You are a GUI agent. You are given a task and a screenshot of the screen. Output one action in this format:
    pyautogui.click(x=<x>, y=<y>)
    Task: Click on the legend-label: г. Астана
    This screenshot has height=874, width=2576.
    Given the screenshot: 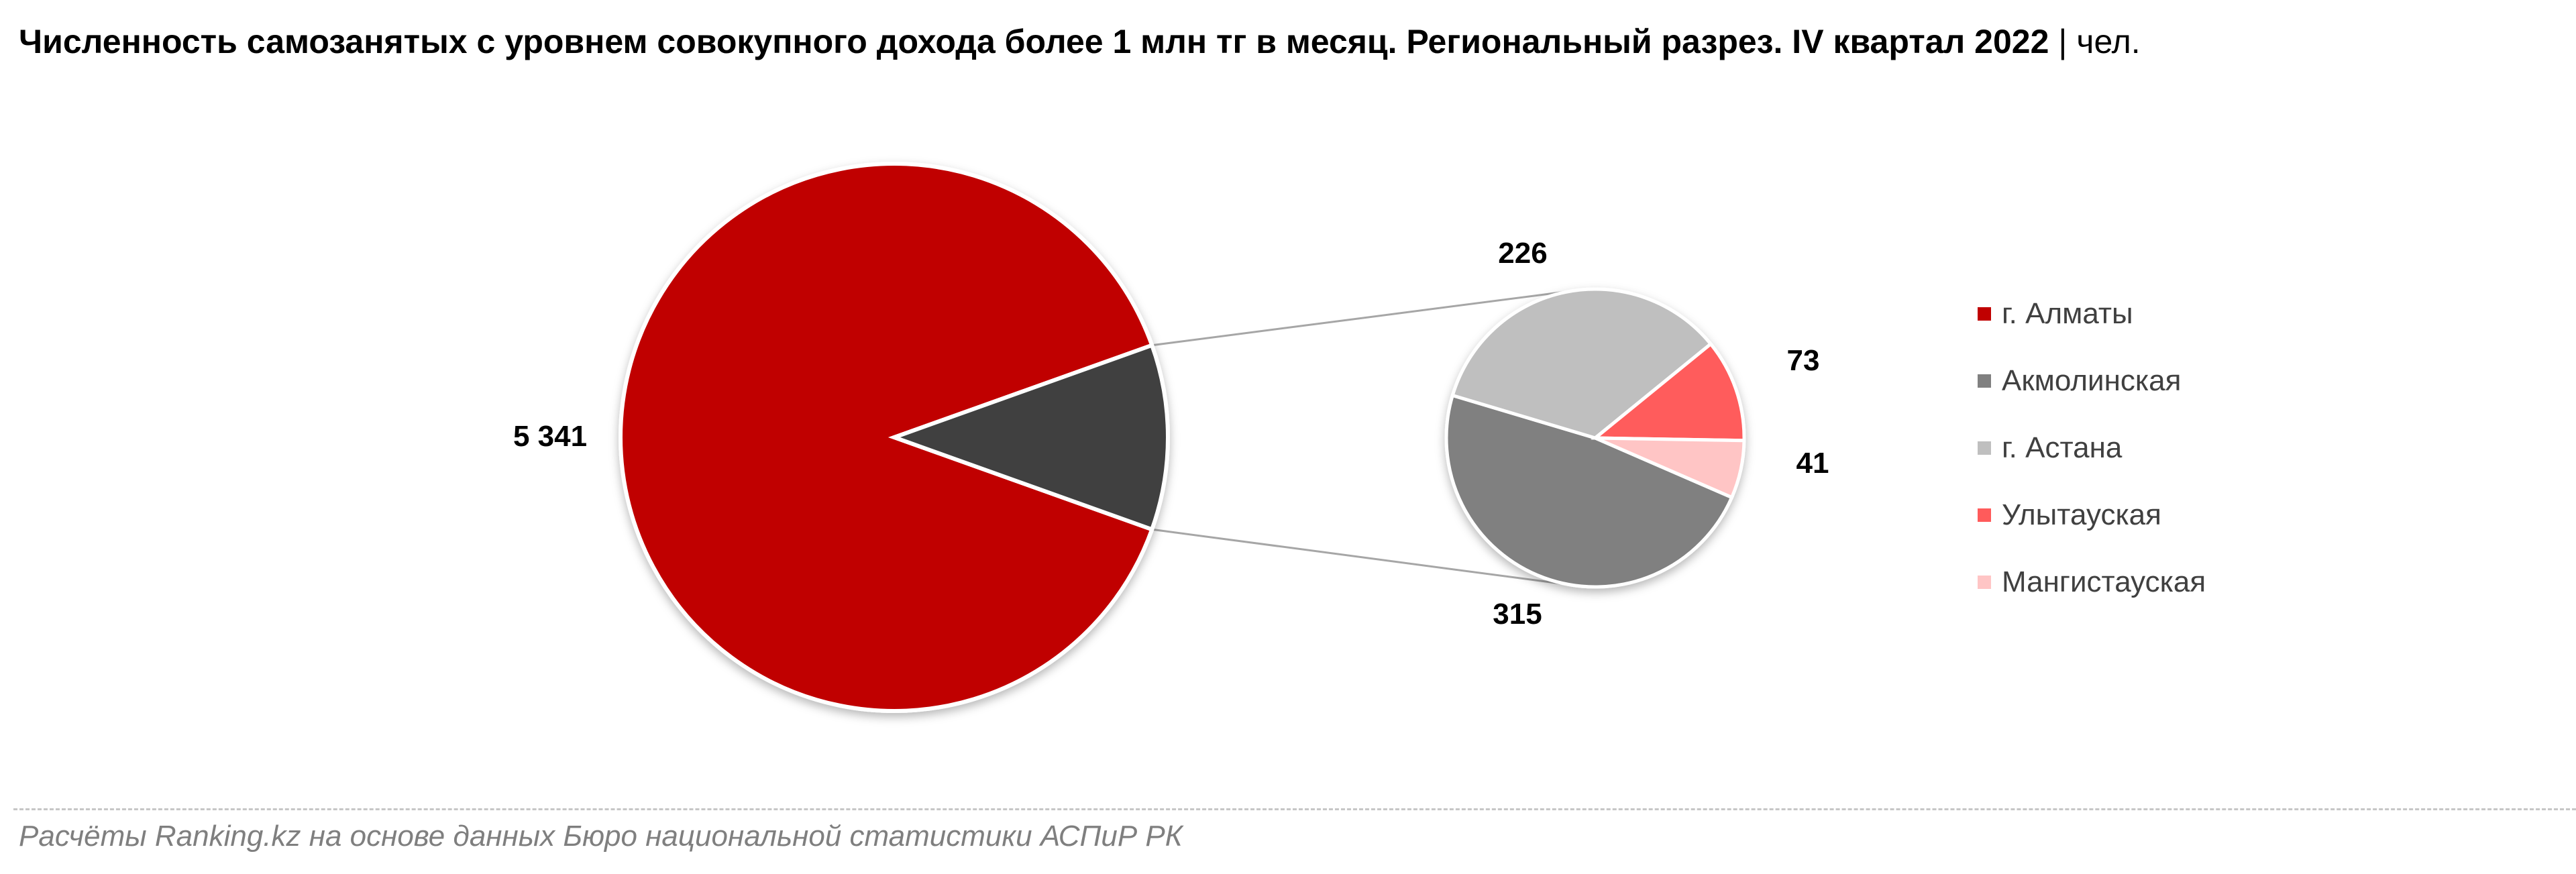 What is the action you would take?
    pyautogui.click(x=2062, y=447)
    